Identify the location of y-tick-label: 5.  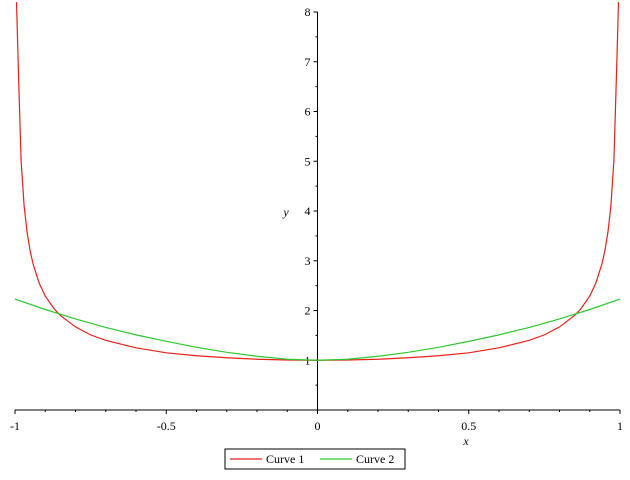
(308, 161).